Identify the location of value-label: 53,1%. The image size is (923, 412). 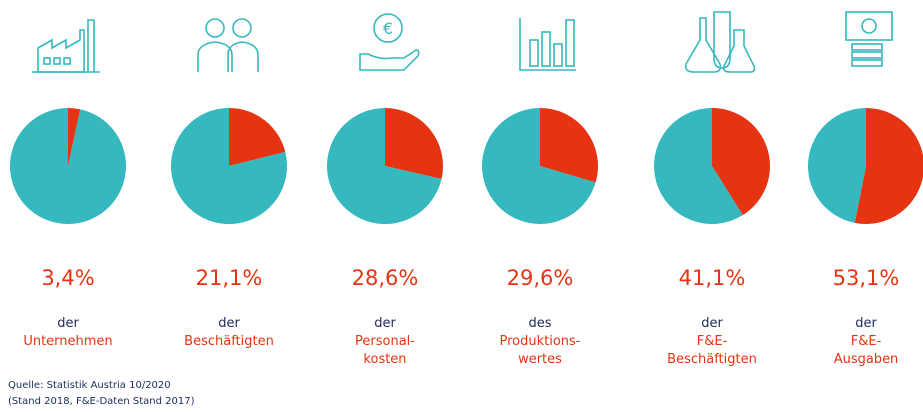
(866, 278).